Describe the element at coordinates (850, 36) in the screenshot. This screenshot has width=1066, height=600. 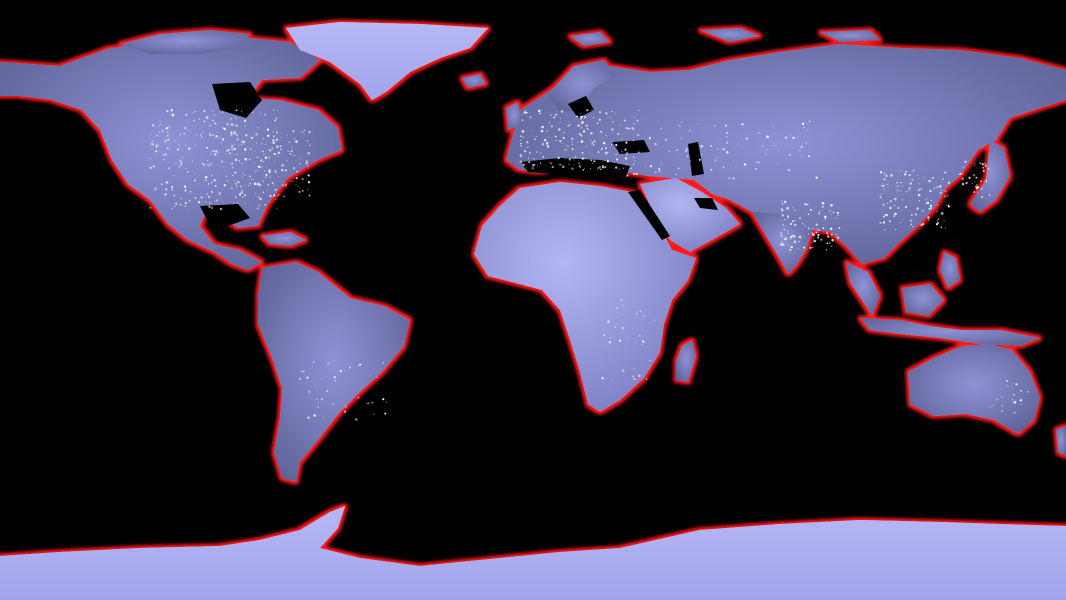
I see `siberian-islands-east` at that location.